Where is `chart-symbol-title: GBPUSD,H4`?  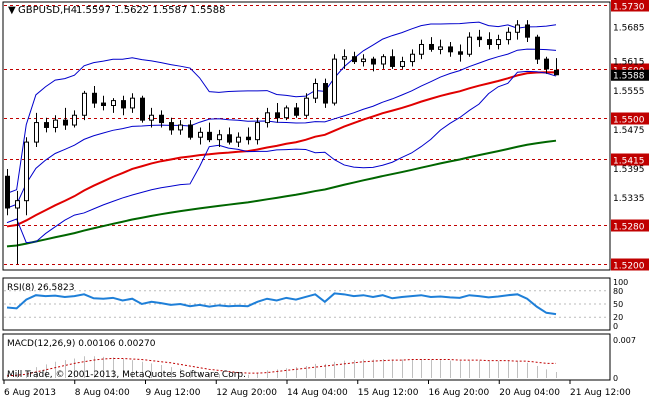
chart-symbol-title: GBPUSD,H4 is located at coordinates (47, 10).